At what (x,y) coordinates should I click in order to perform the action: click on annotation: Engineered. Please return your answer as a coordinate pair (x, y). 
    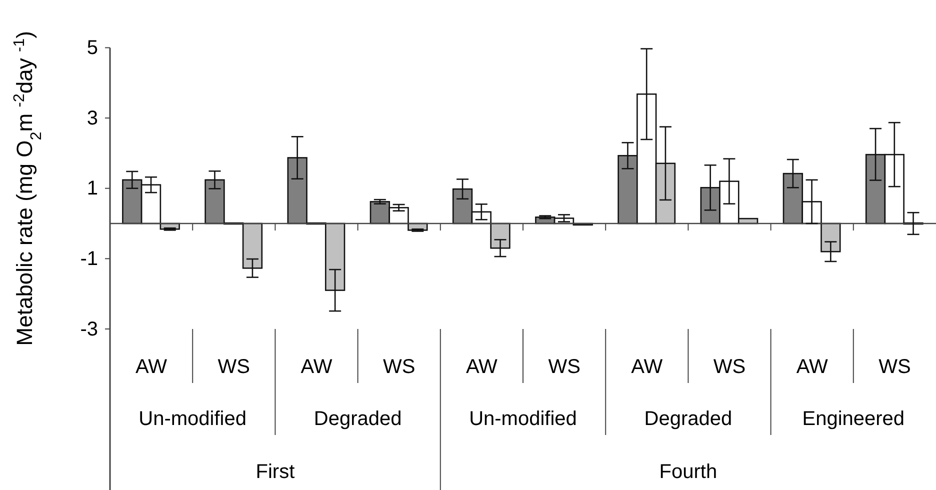
    Looking at the image, I should click on (853, 419).